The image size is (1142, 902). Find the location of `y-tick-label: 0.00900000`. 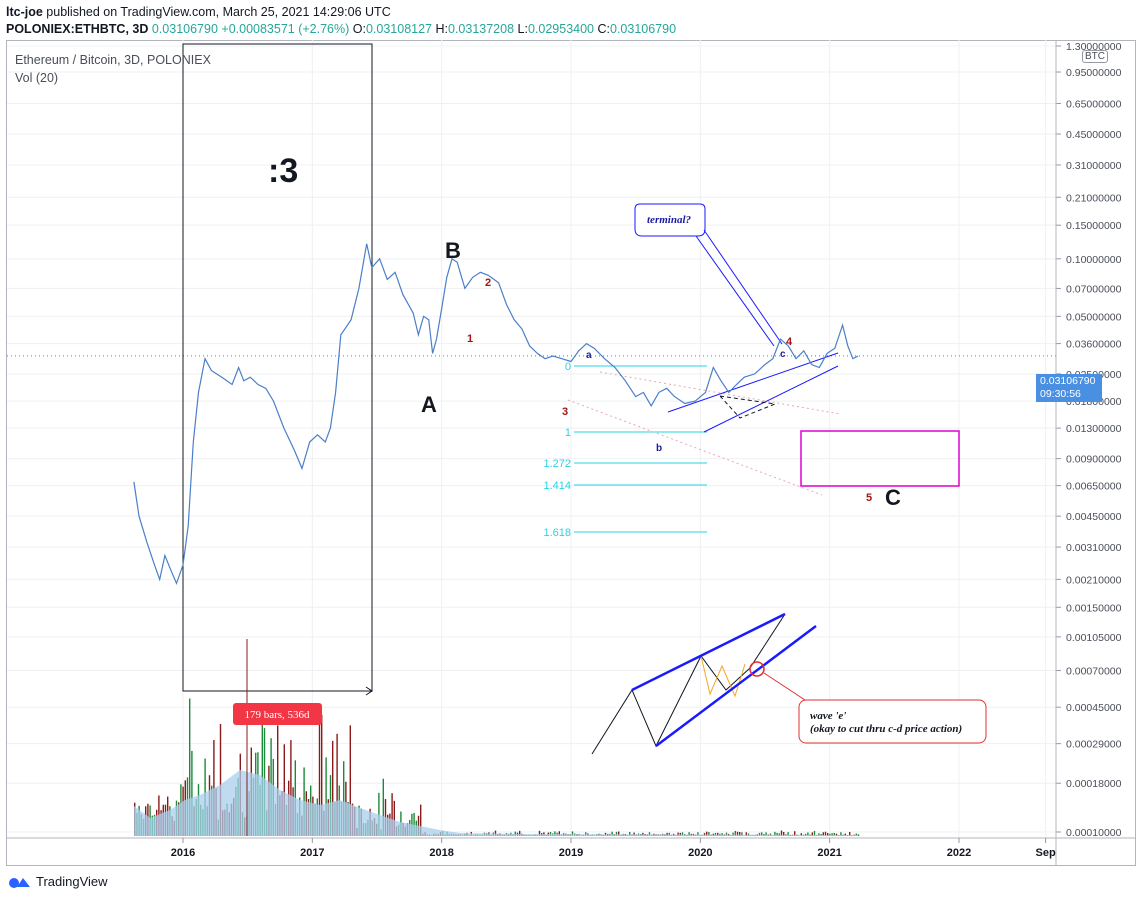

y-tick-label: 0.00900000 is located at coordinates (1094, 460).